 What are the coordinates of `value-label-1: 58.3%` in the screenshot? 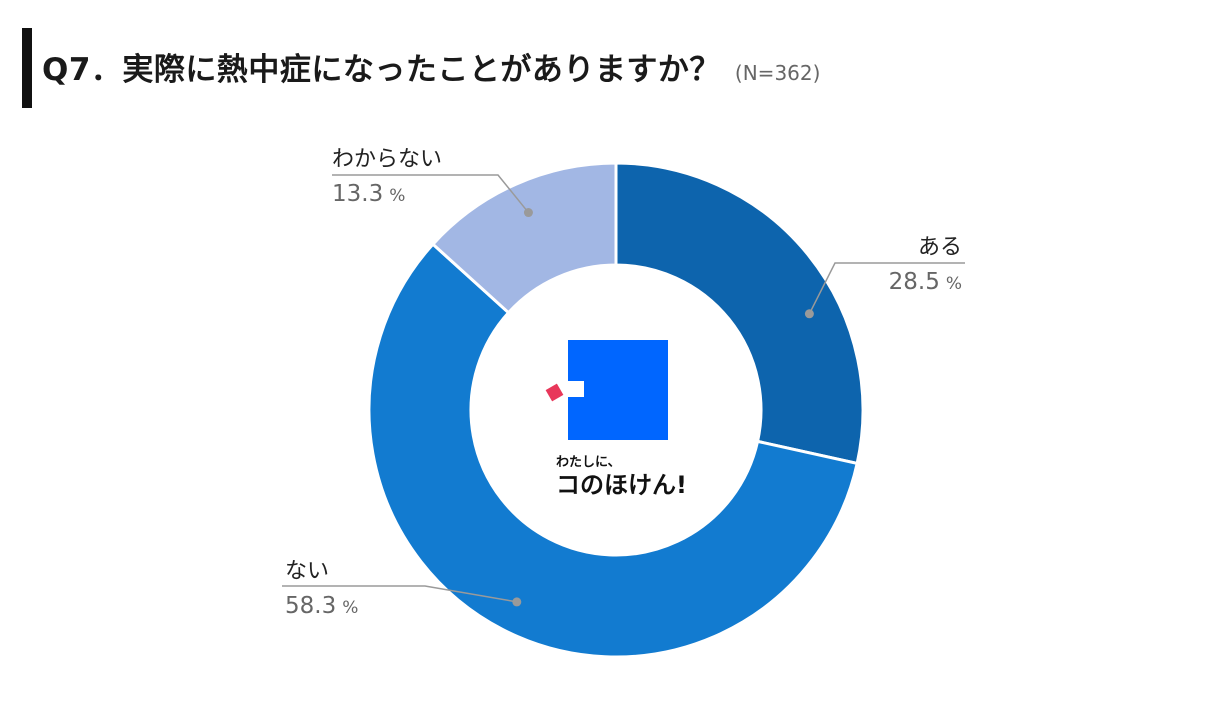 It's located at (321, 606).